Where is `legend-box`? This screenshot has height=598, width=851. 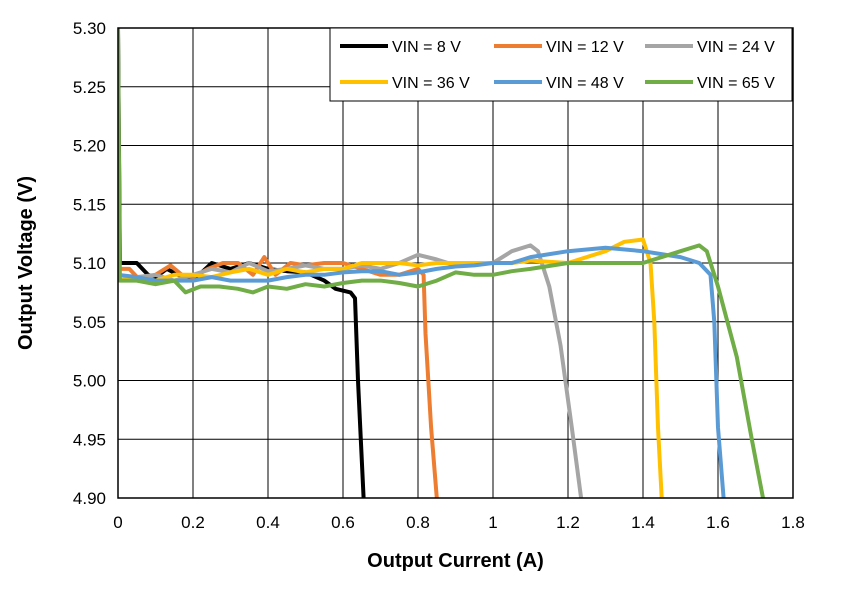 legend-box is located at coordinates (561, 64).